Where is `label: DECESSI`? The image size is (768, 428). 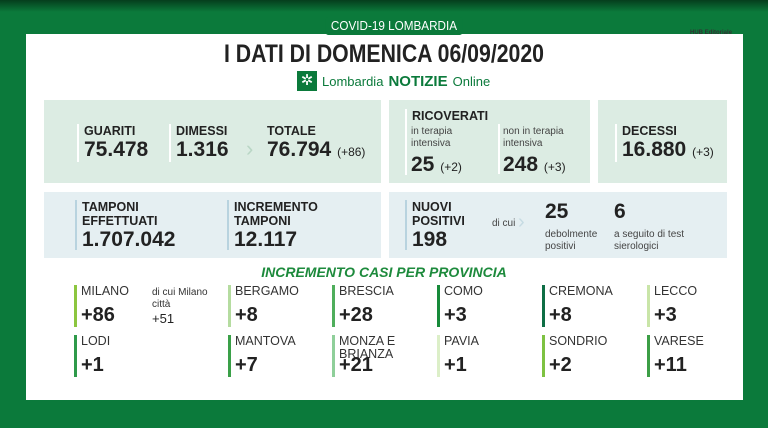 label: DECESSI is located at coordinates (649, 131).